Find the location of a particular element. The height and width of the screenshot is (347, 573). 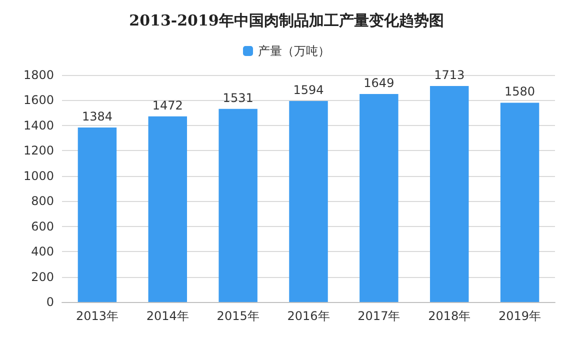

x-tick-label: 2013年 is located at coordinates (97, 316).